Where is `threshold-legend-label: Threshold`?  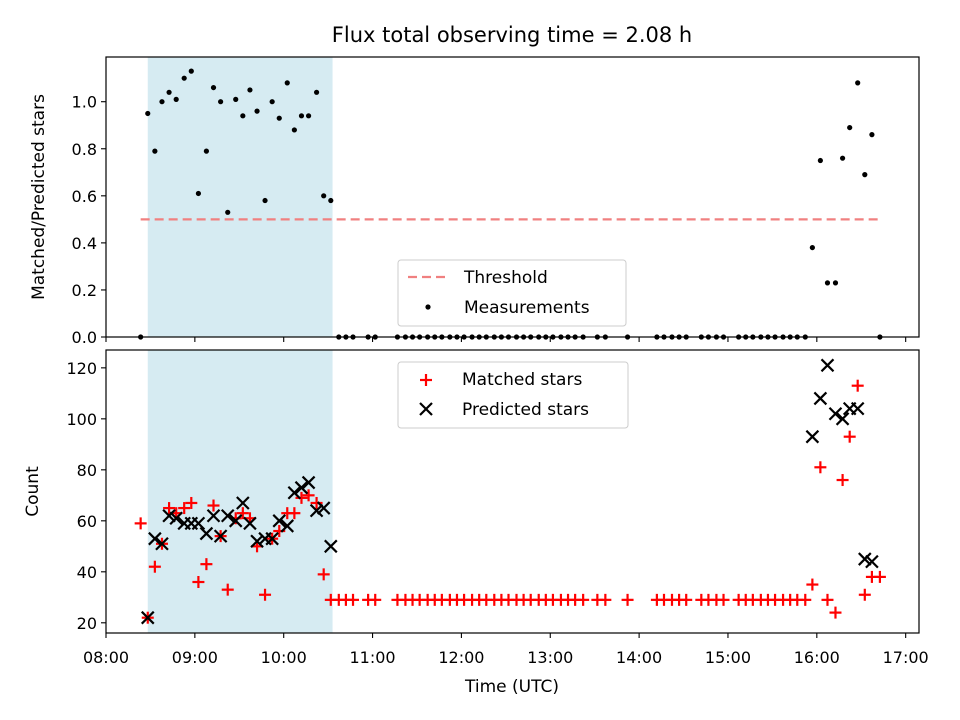
threshold-legend-label: Threshold is located at coordinates (505, 278).